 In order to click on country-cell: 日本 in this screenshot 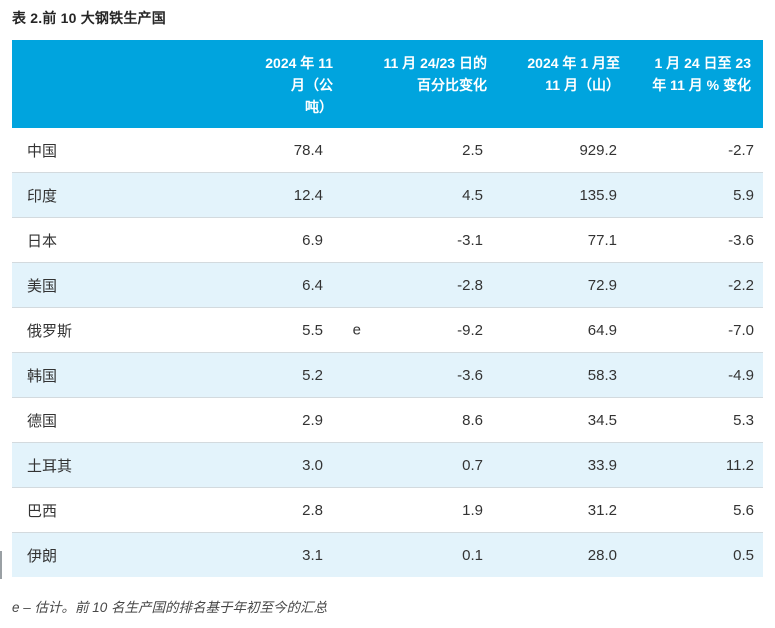, I will do `click(42, 241)`.